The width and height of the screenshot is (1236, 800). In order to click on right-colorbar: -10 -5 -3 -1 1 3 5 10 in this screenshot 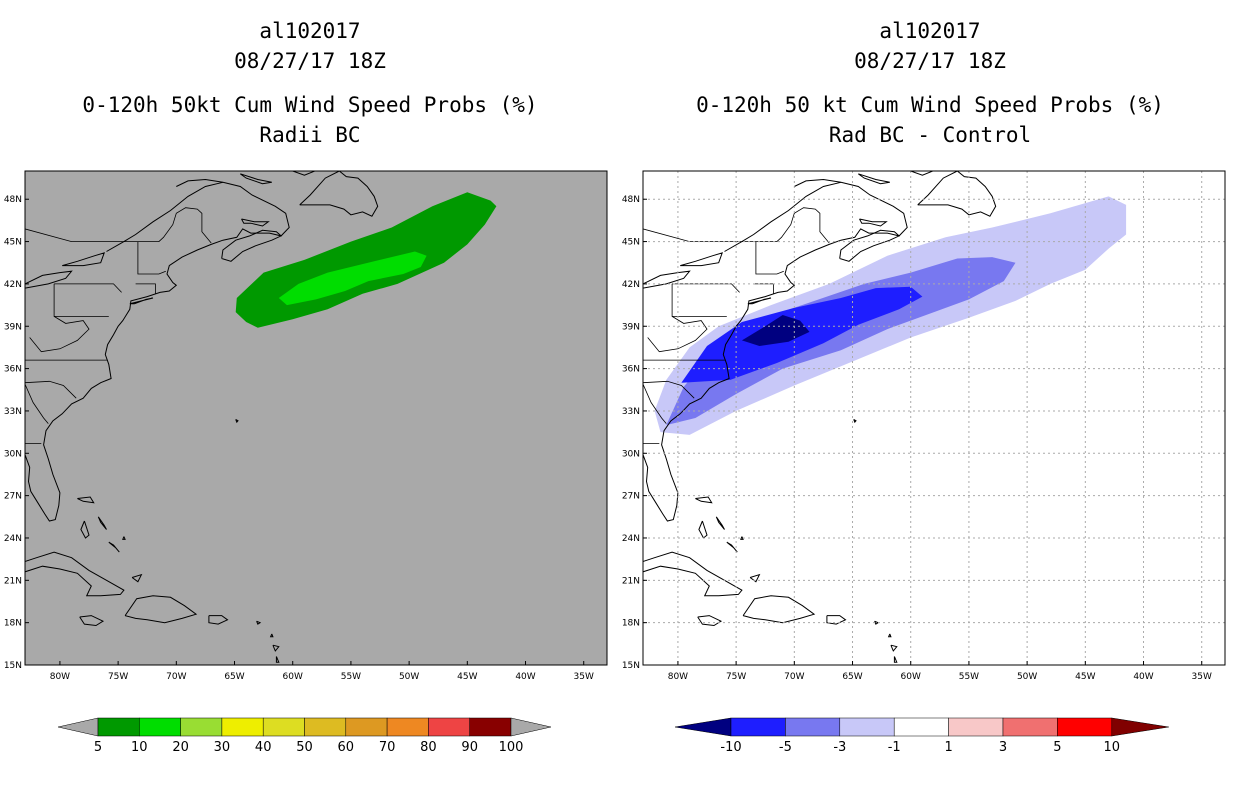, I will do `click(921, 736)`.